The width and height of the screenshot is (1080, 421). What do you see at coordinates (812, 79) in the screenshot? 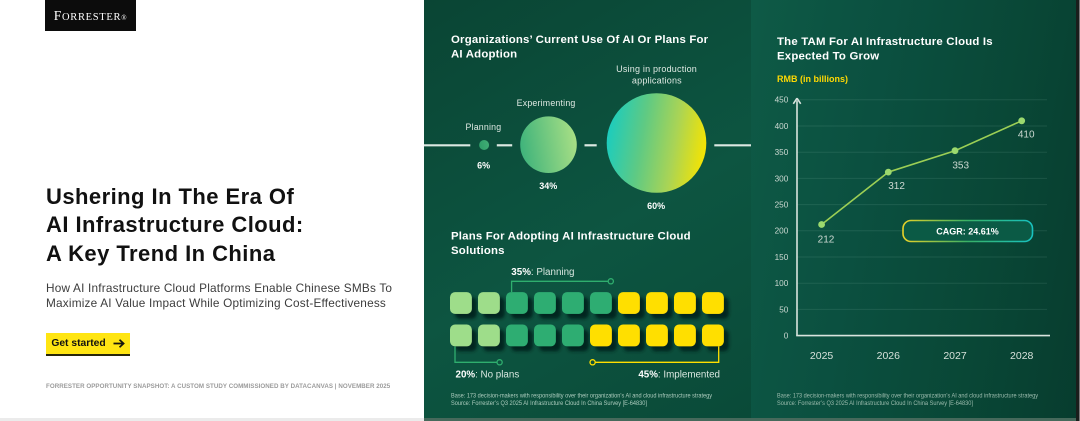
I see `svg-text: RMB (in billions)` at bounding box center [812, 79].